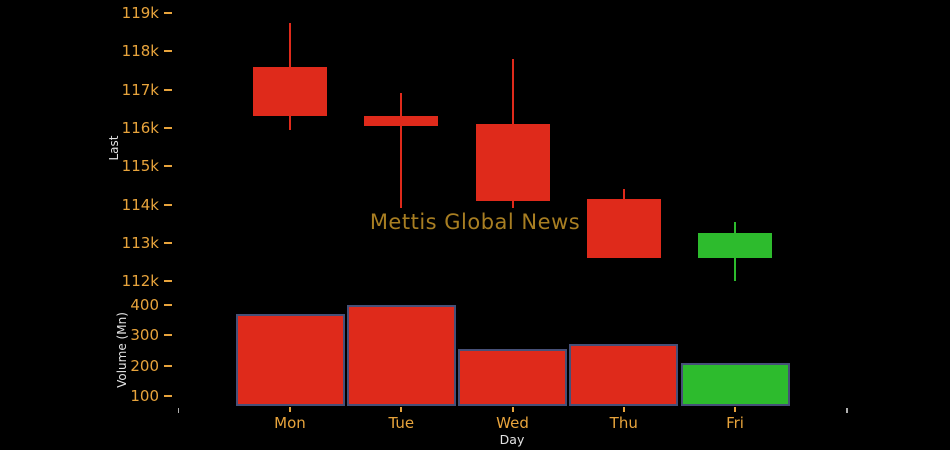 The image size is (950, 450). Describe the element at coordinates (512, 439) in the screenshot. I see `x-axis-title: Day` at that location.